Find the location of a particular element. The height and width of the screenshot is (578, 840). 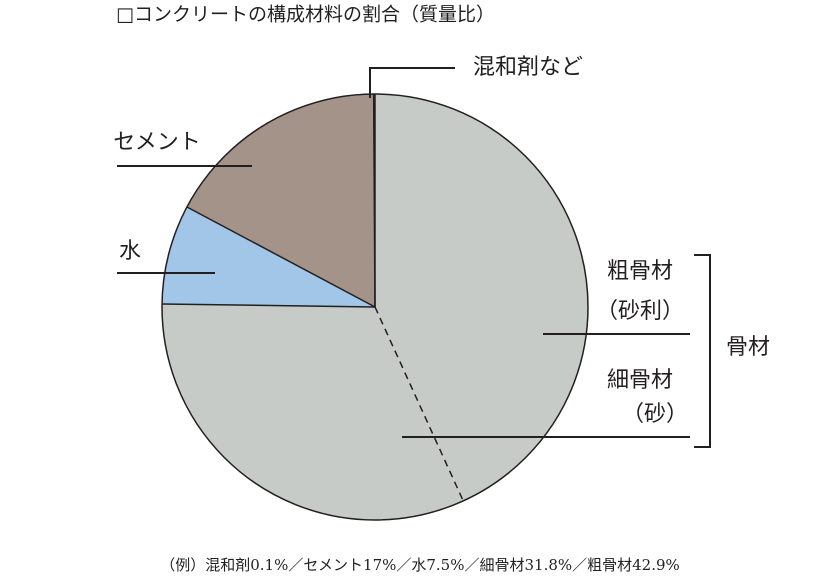

slice-label: 水 is located at coordinates (130, 251).